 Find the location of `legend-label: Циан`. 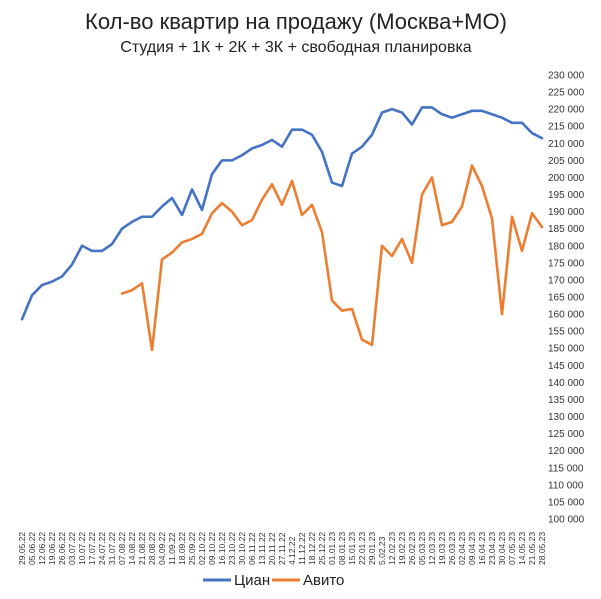

legend-label: Циан is located at coordinates (252, 580).